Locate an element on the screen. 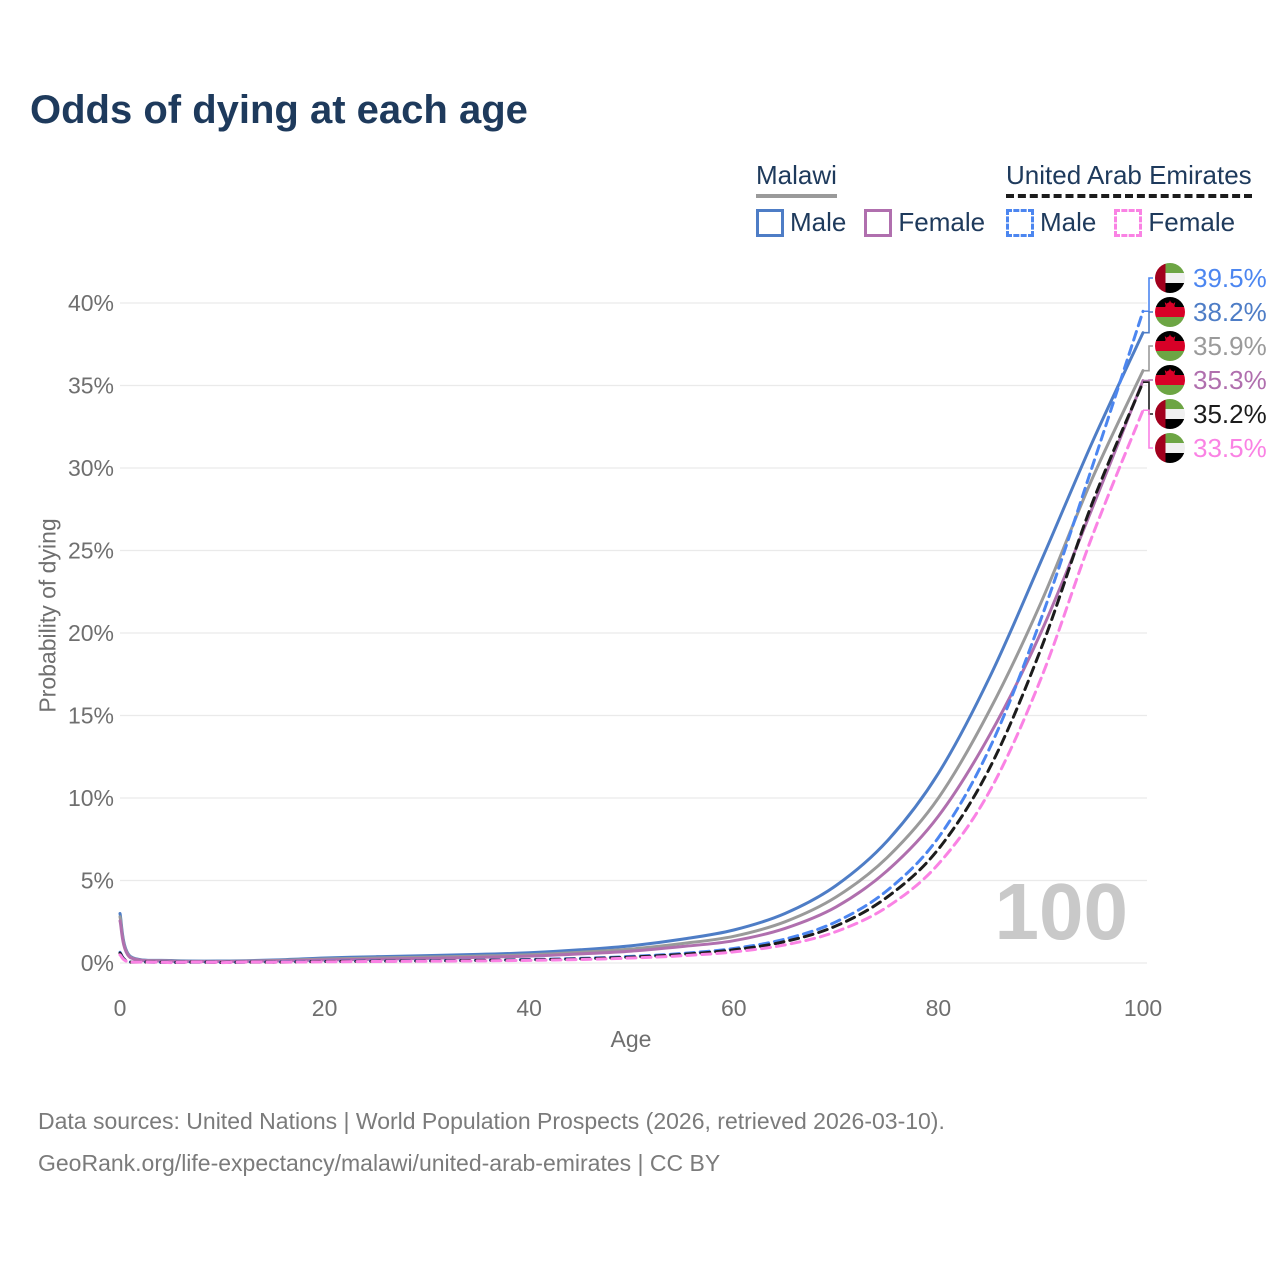 The height and width of the screenshot is (1280, 1280). end-value-text: 35.2% is located at coordinates (1230, 413).